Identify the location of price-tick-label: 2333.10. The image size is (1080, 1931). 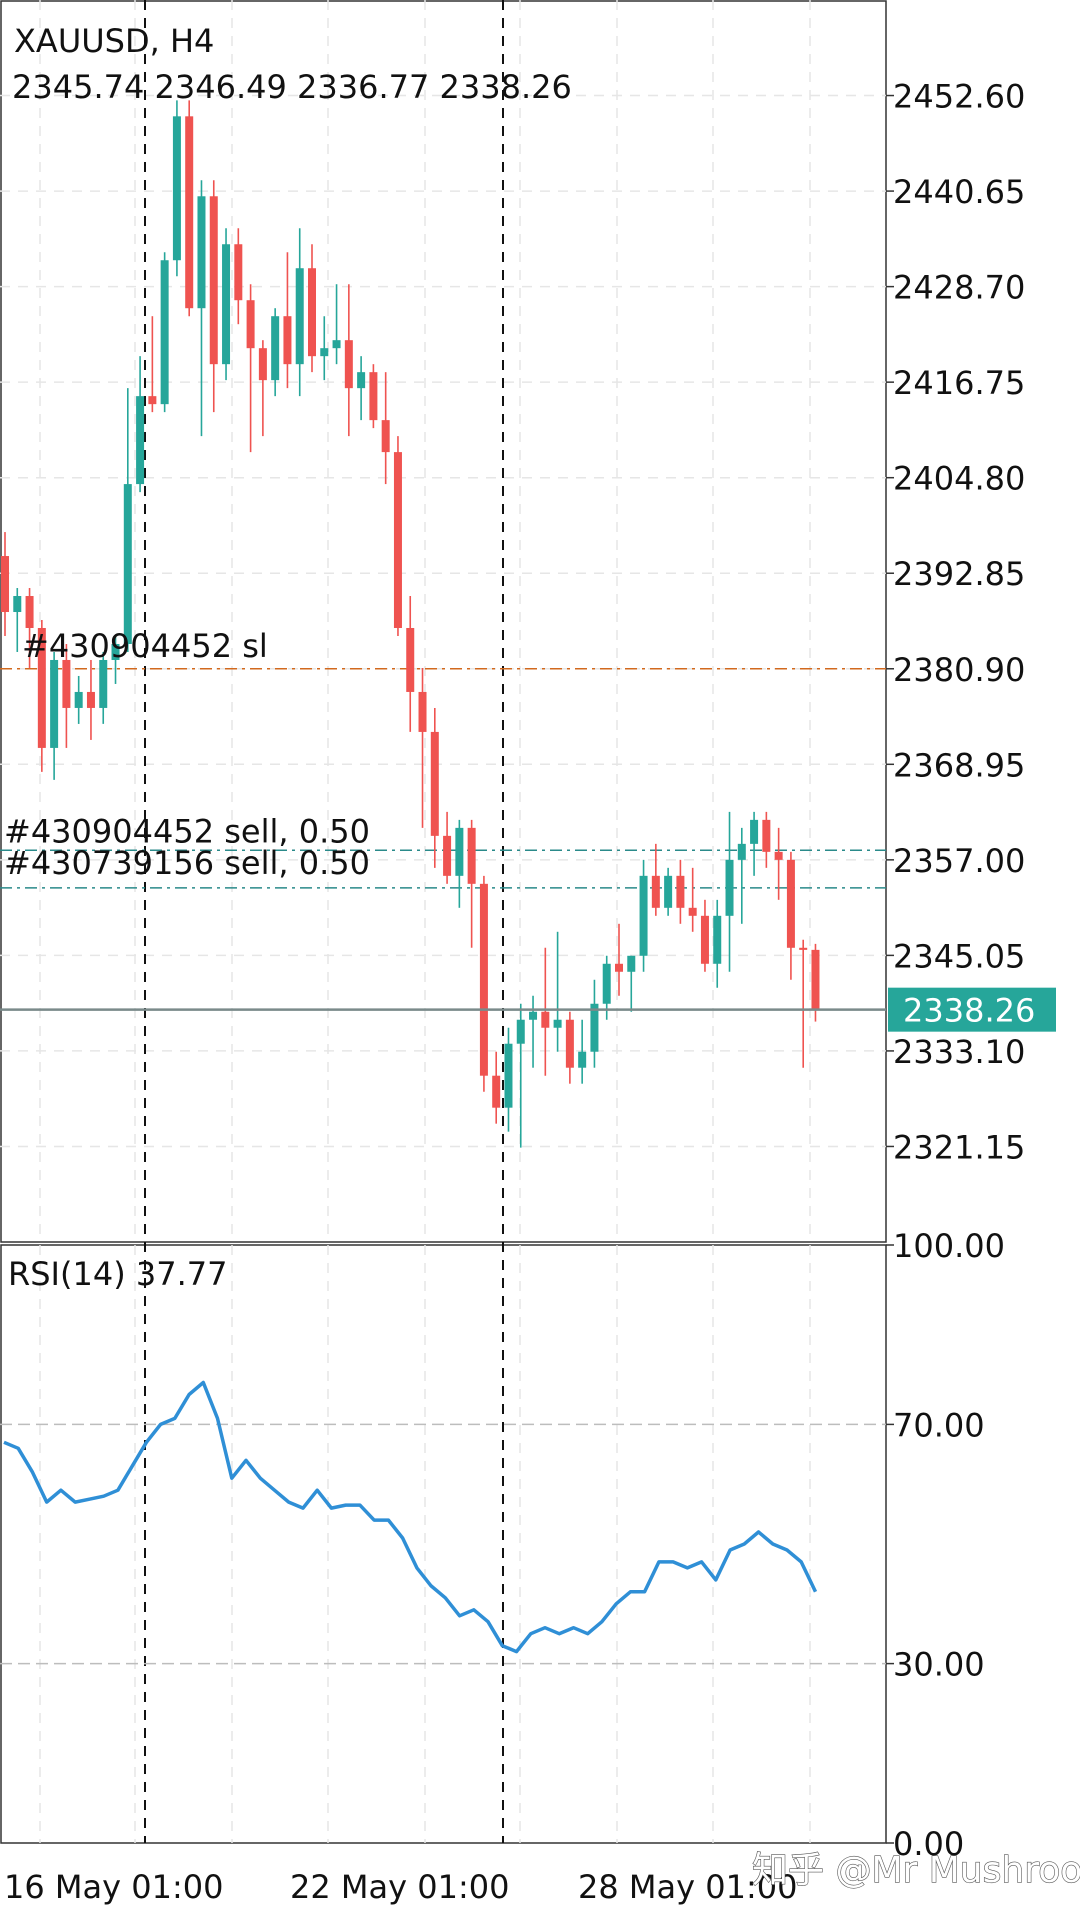
(959, 1052).